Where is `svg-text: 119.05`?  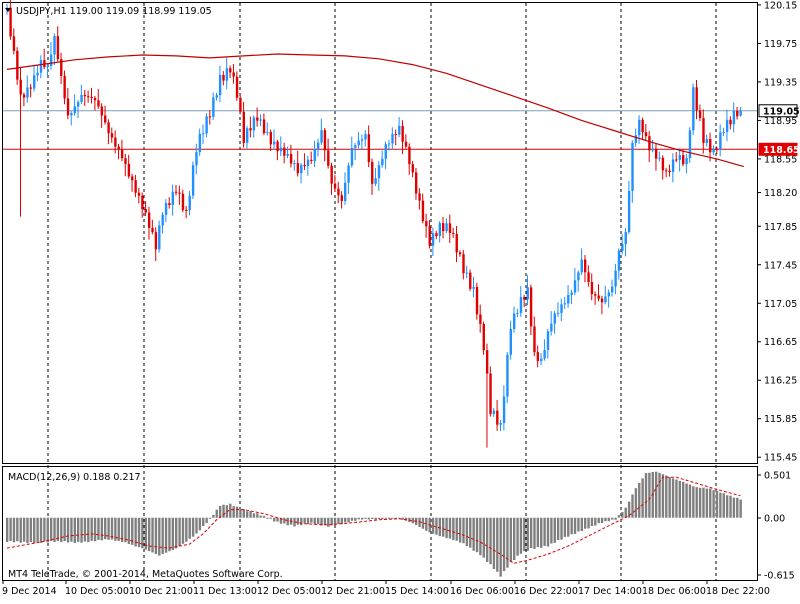 svg-text: 119.05 is located at coordinates (781, 111).